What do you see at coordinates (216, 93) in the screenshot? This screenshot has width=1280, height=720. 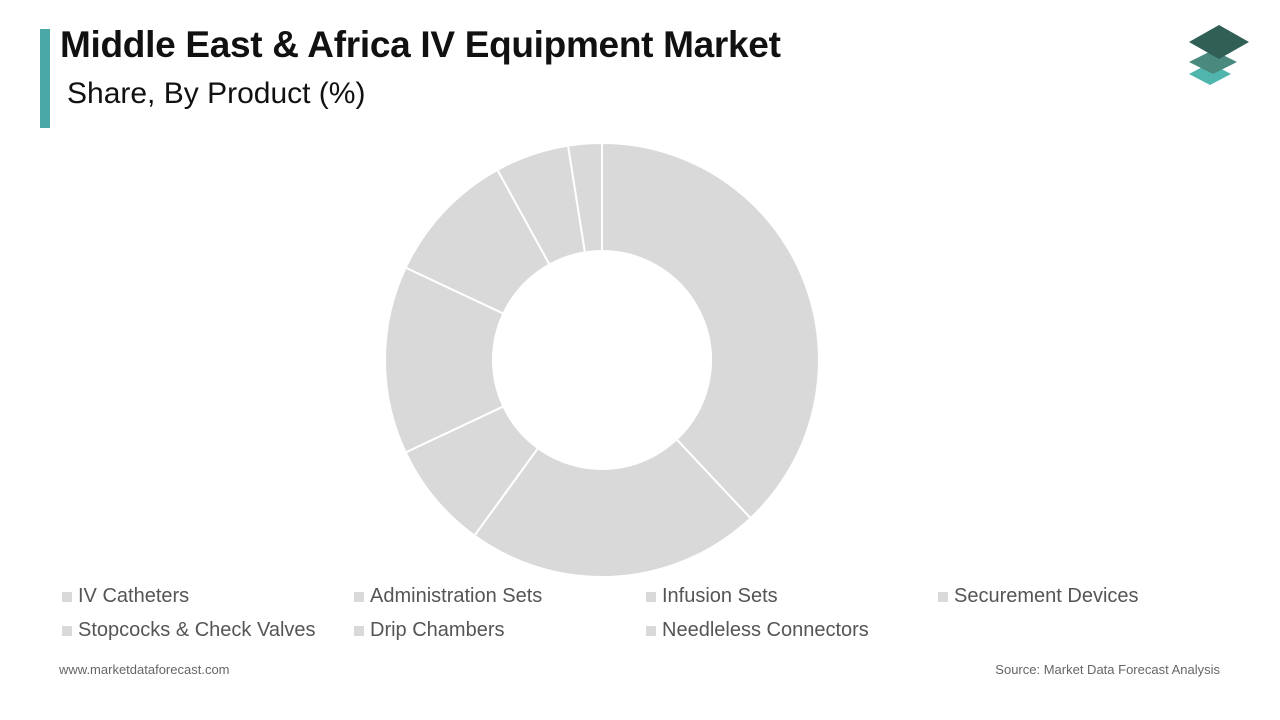 I see `chart-subtitle: Share, By Product (%)` at bounding box center [216, 93].